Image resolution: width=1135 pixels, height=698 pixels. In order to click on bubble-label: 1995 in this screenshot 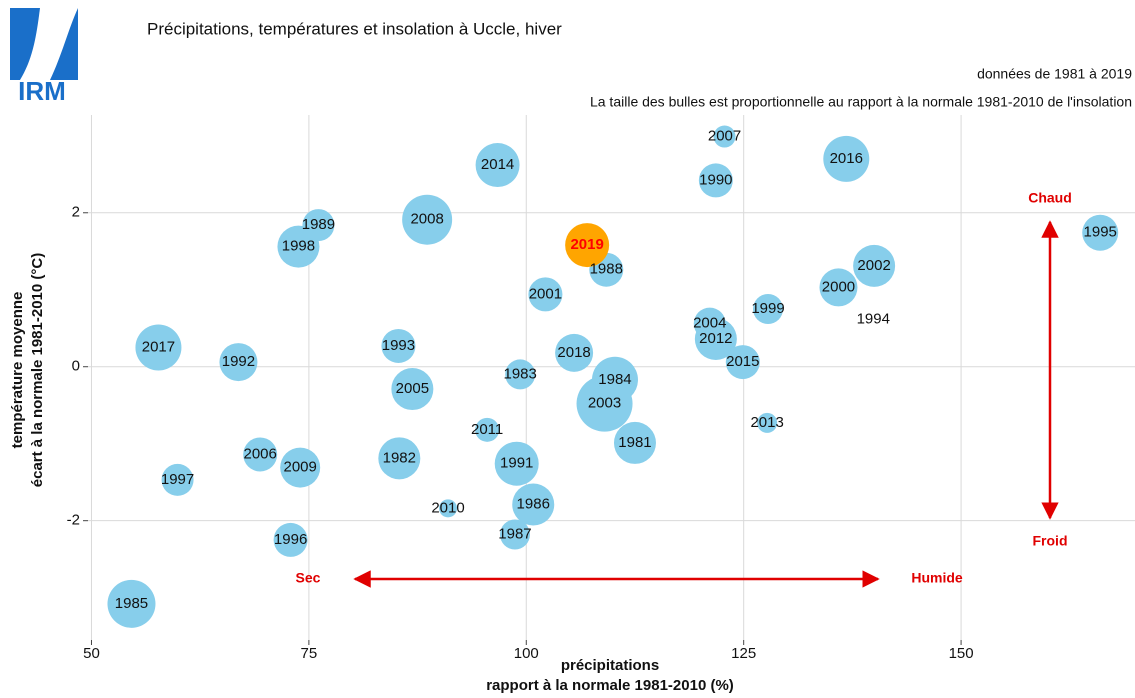, I will do `click(1100, 232)`.